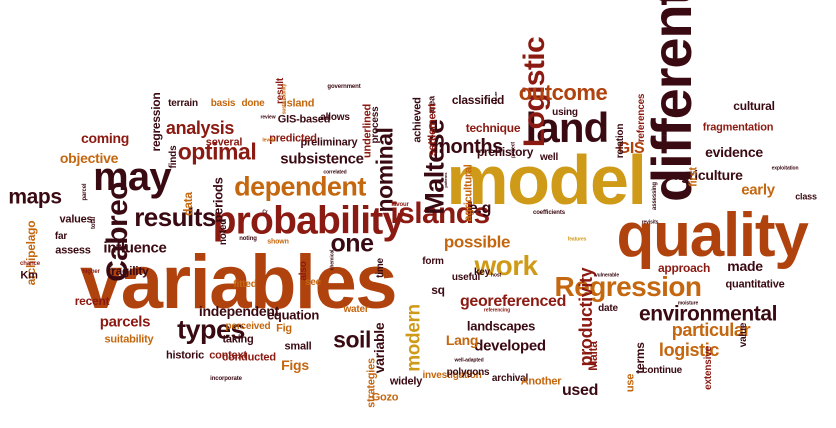 Image resolution: width=836 pixels, height=428 pixels. What do you see at coordinates (335, 172) in the screenshot?
I see `cloud-word: correlated` at bounding box center [335, 172].